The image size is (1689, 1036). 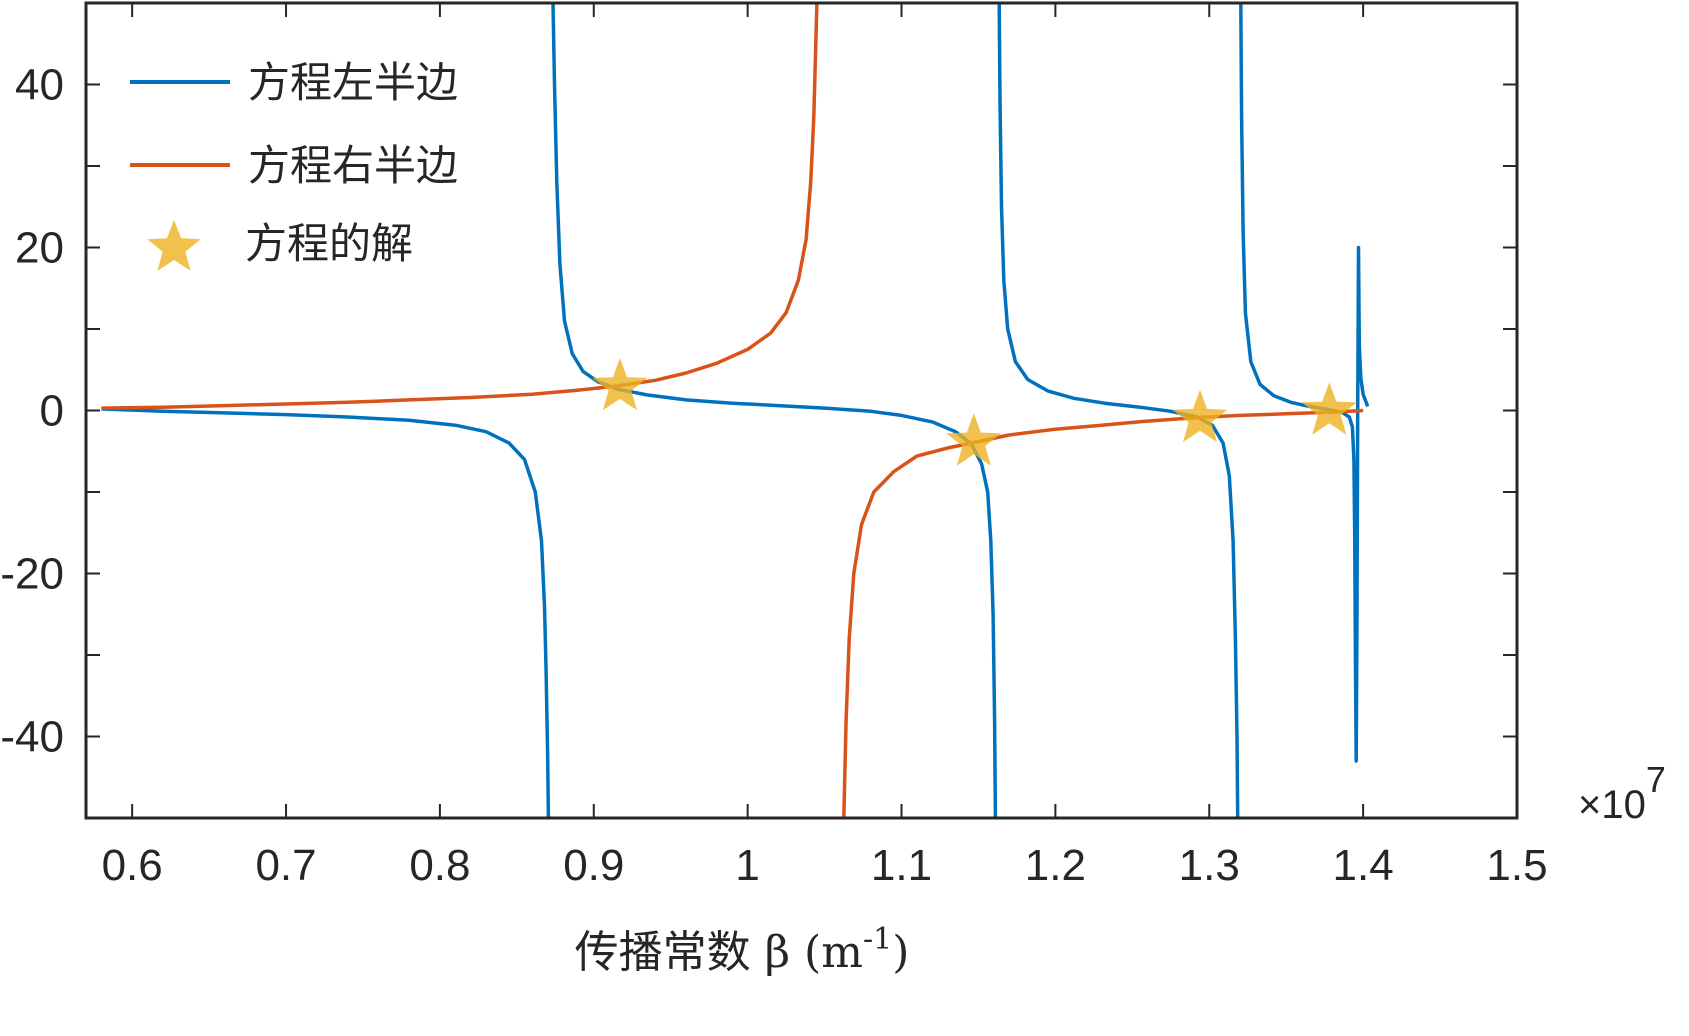 I want to click on x-exponent-label: ×10⁷, so click(x=1622, y=793).